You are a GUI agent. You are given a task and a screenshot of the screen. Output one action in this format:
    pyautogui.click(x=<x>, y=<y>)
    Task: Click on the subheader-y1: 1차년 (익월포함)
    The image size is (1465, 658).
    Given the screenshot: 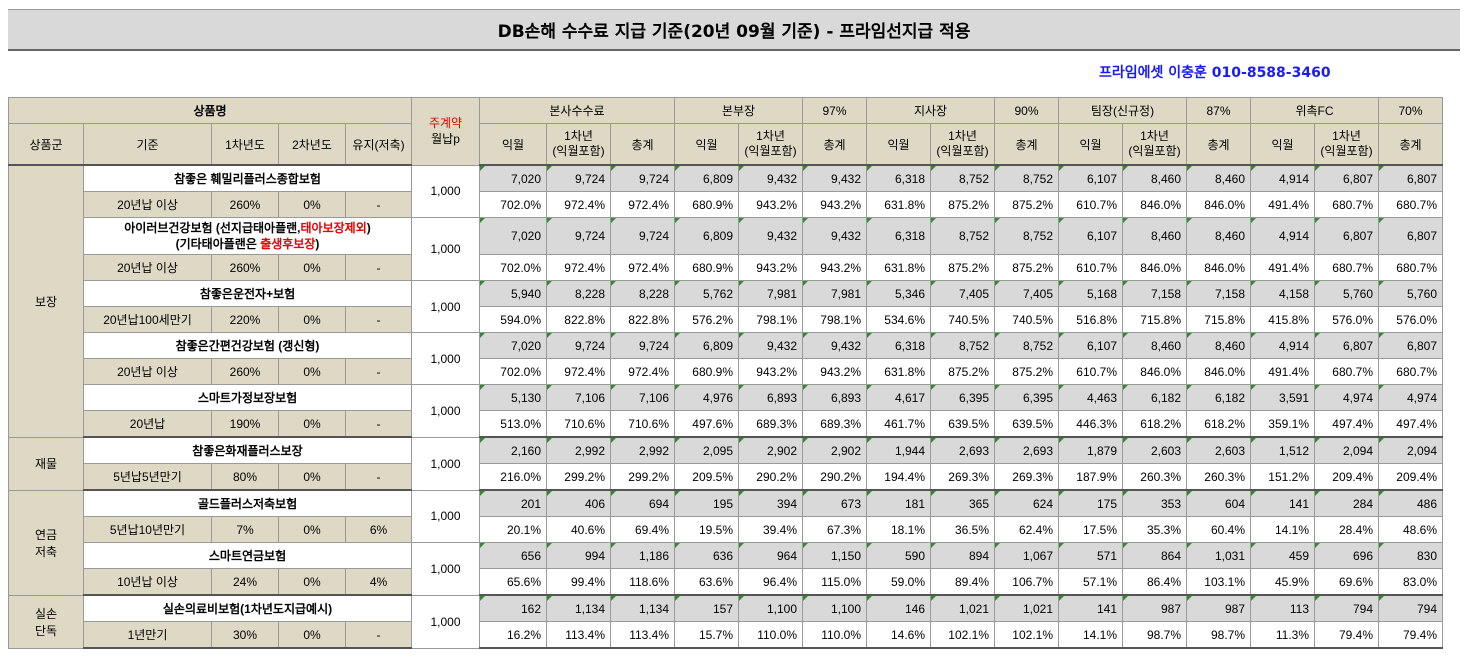 What is the action you would take?
    pyautogui.click(x=578, y=144)
    